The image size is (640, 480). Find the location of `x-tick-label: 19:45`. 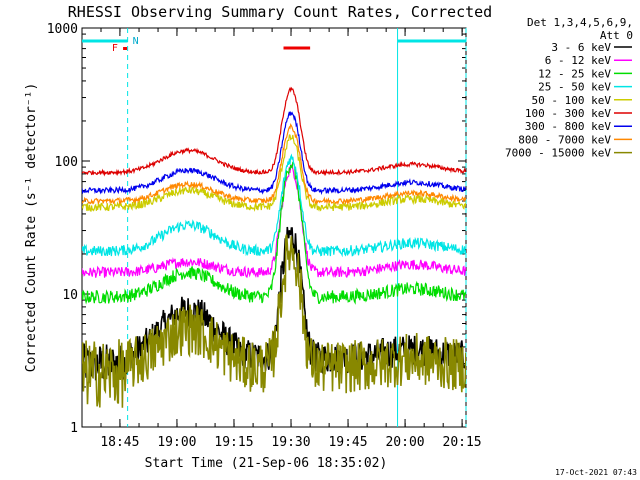

x-tick-label: 19:45 is located at coordinates (347, 442).